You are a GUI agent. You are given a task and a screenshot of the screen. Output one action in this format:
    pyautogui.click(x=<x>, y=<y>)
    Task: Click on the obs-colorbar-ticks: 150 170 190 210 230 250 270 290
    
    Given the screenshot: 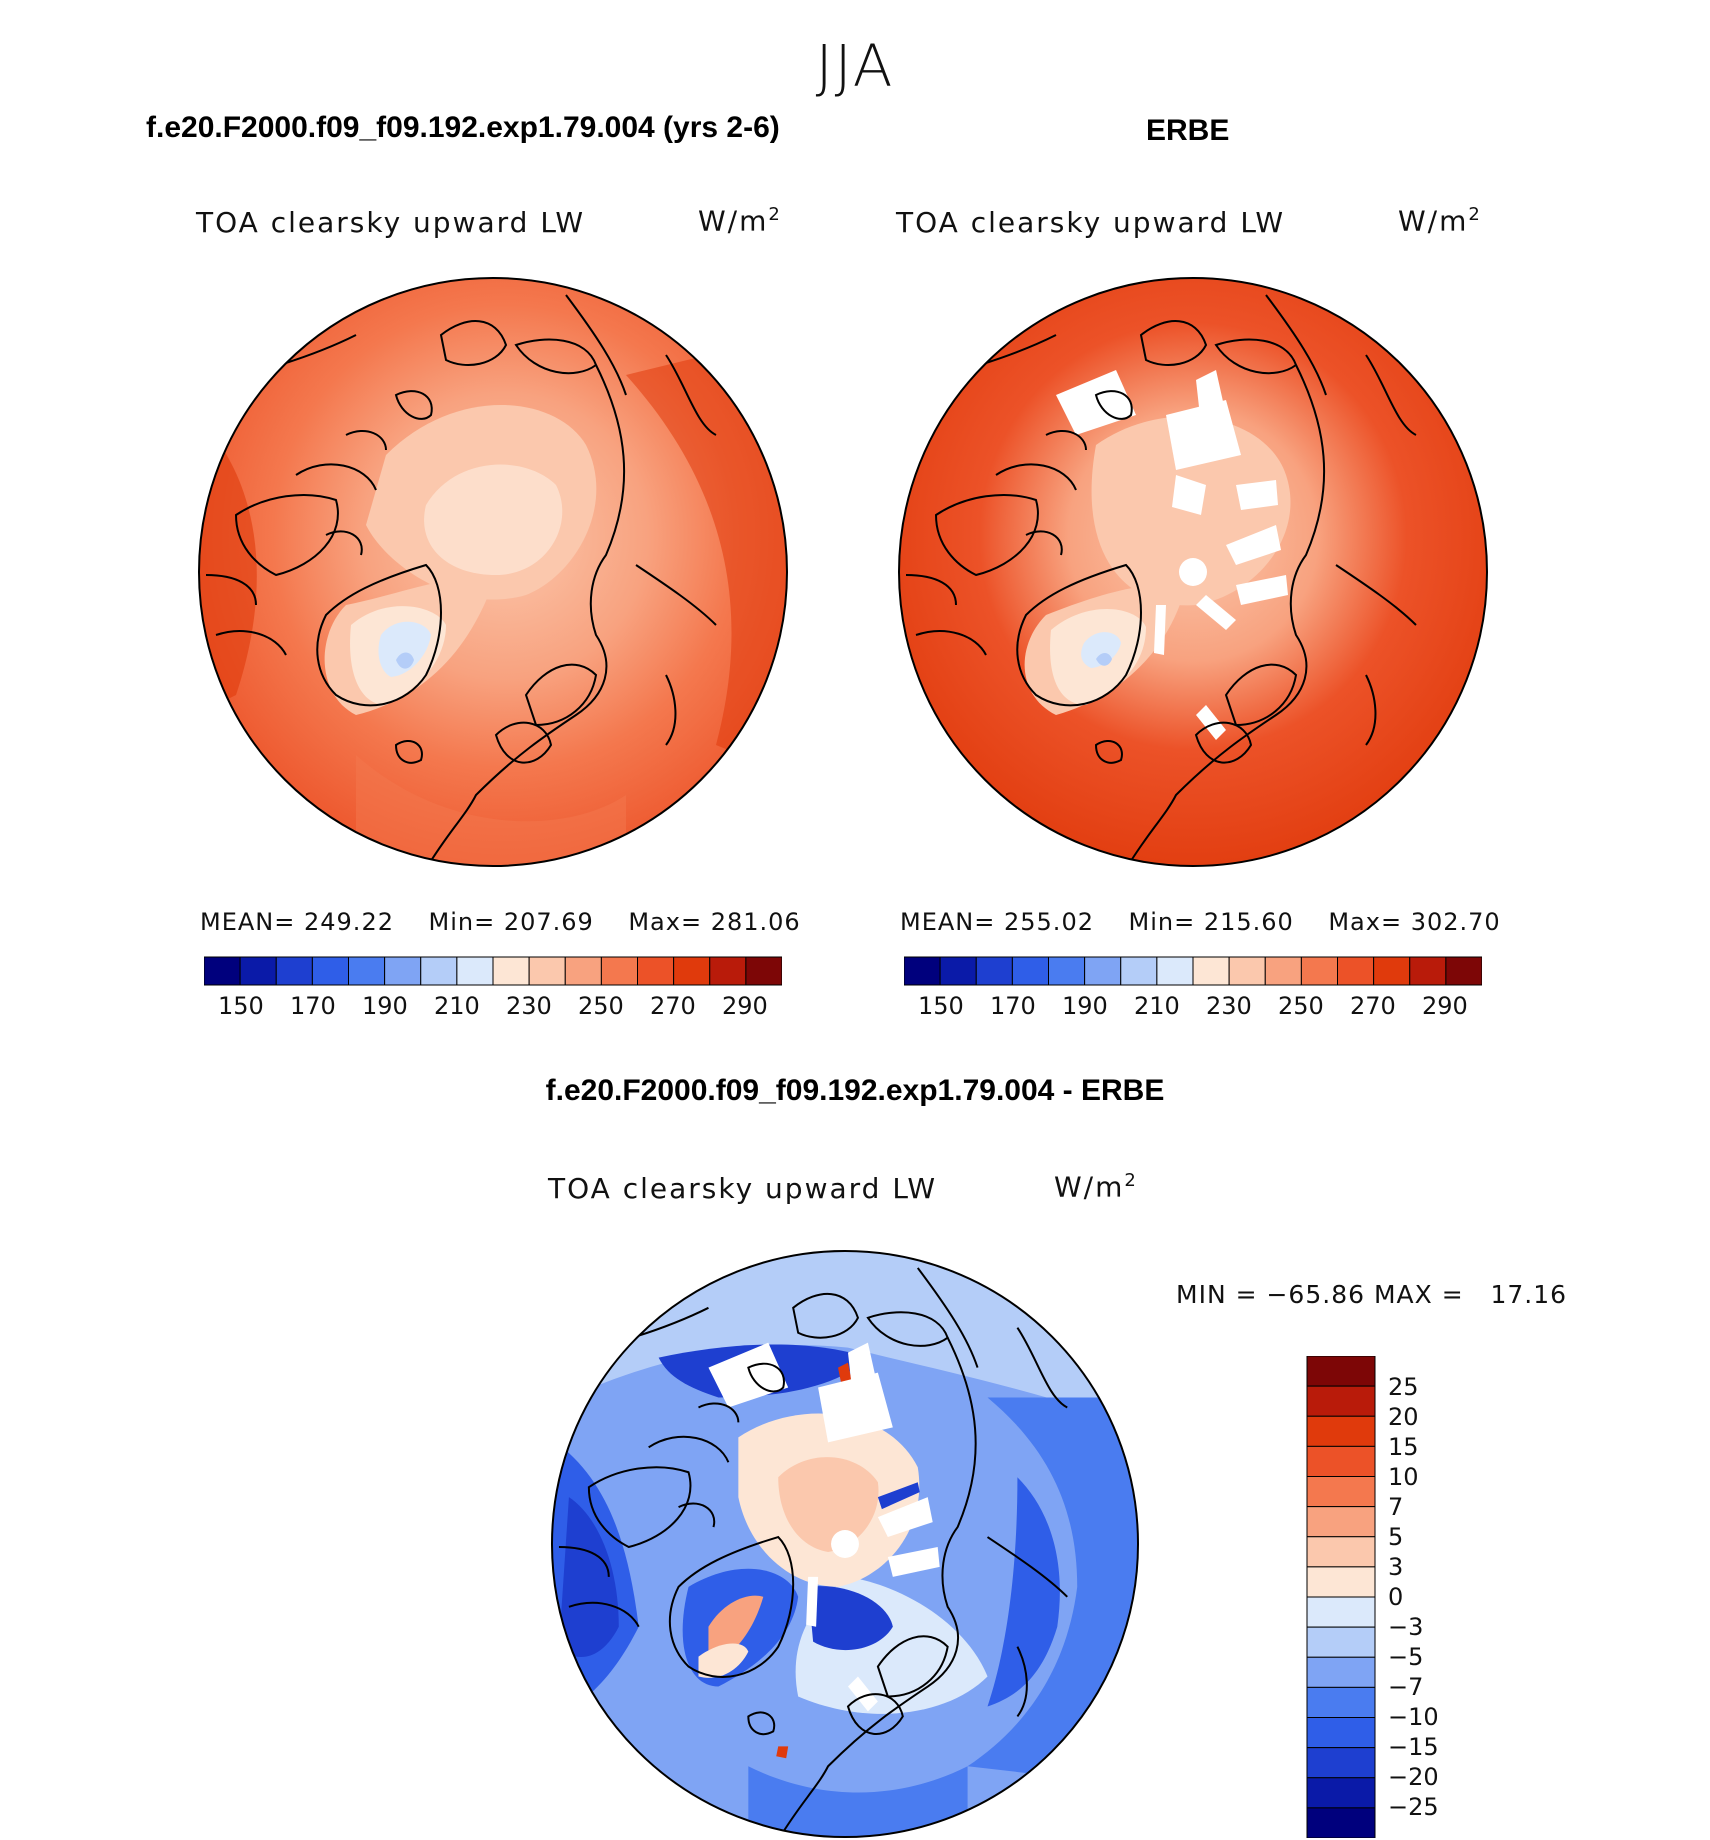 What is the action you would take?
    pyautogui.click(x=1193, y=1008)
    